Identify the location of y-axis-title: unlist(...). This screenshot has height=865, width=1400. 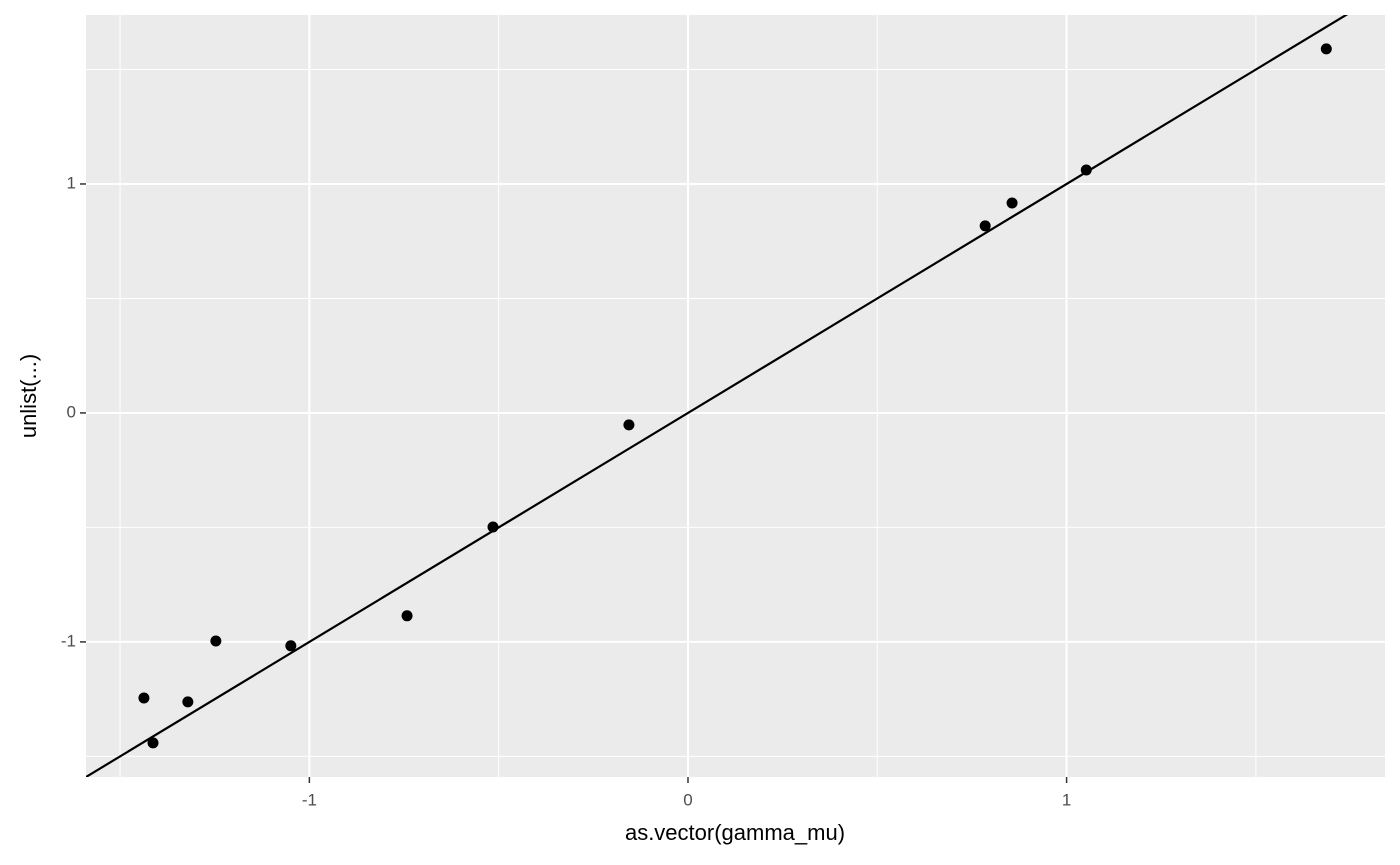
(28, 396).